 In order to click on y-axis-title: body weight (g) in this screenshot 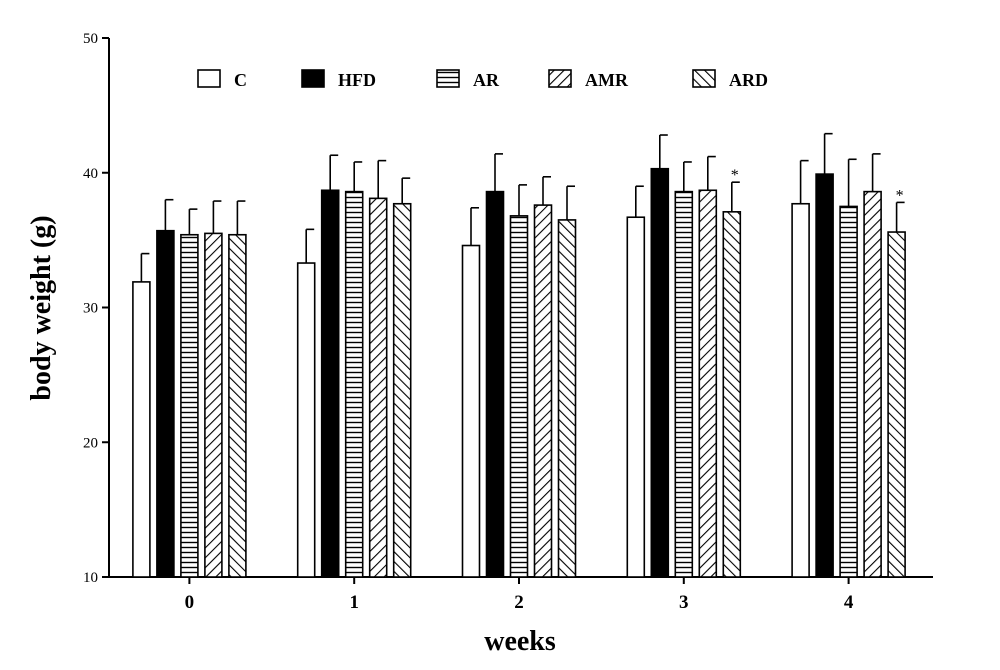, I will do `click(41, 307)`.